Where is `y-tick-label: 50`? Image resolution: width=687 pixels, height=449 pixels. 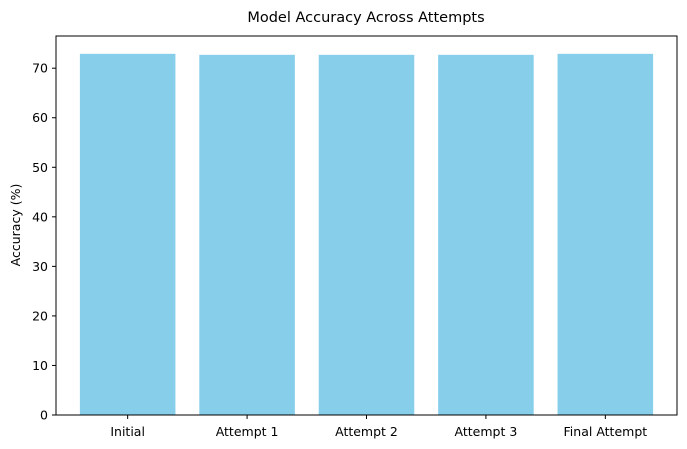 y-tick-label: 50 is located at coordinates (40, 167).